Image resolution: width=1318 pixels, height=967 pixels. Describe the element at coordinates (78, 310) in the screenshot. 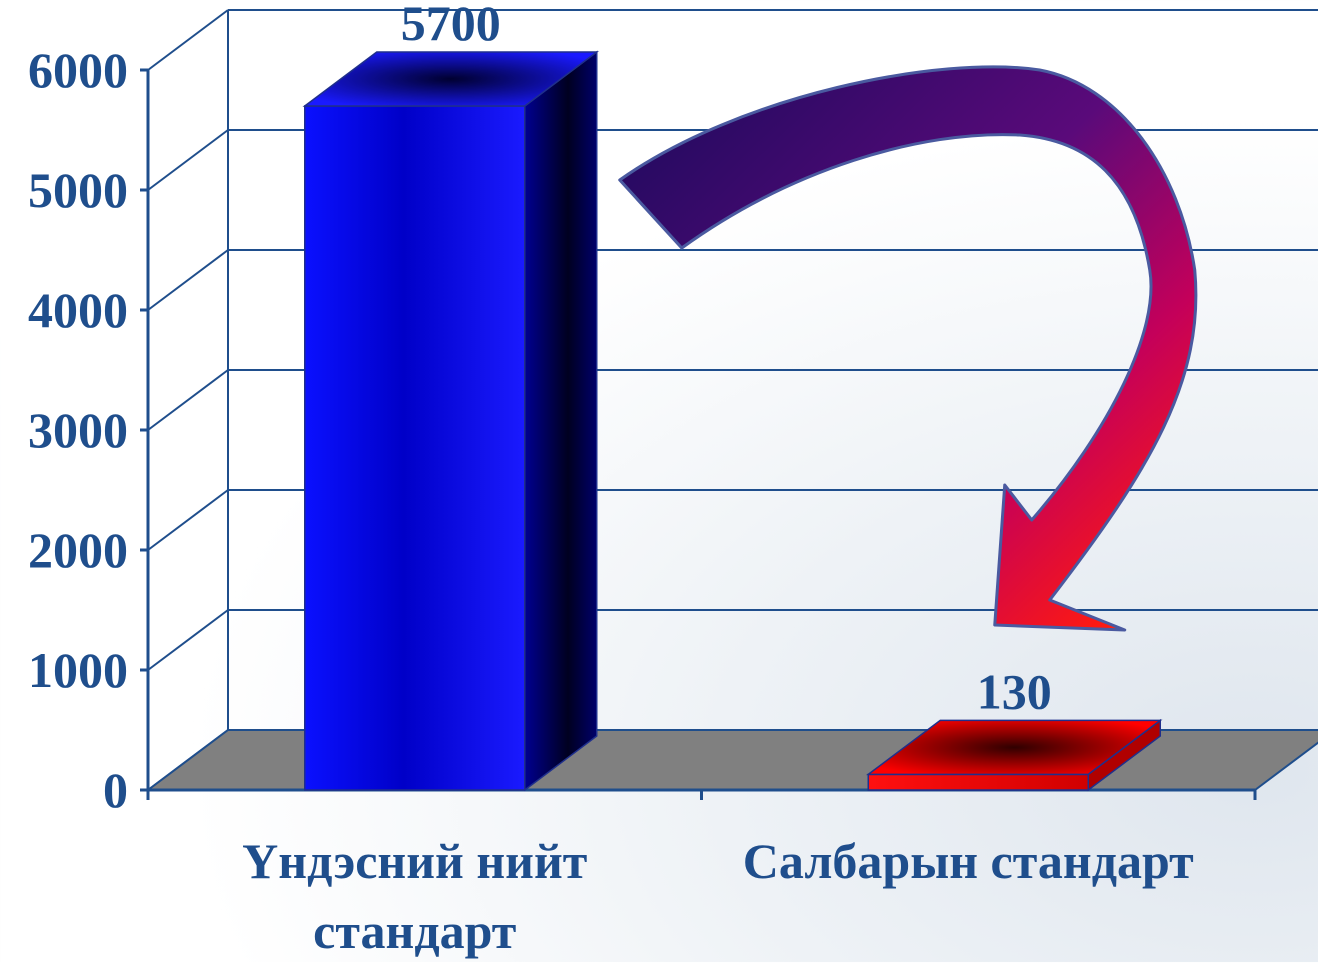

I see `y-tick-label: 4000` at that location.